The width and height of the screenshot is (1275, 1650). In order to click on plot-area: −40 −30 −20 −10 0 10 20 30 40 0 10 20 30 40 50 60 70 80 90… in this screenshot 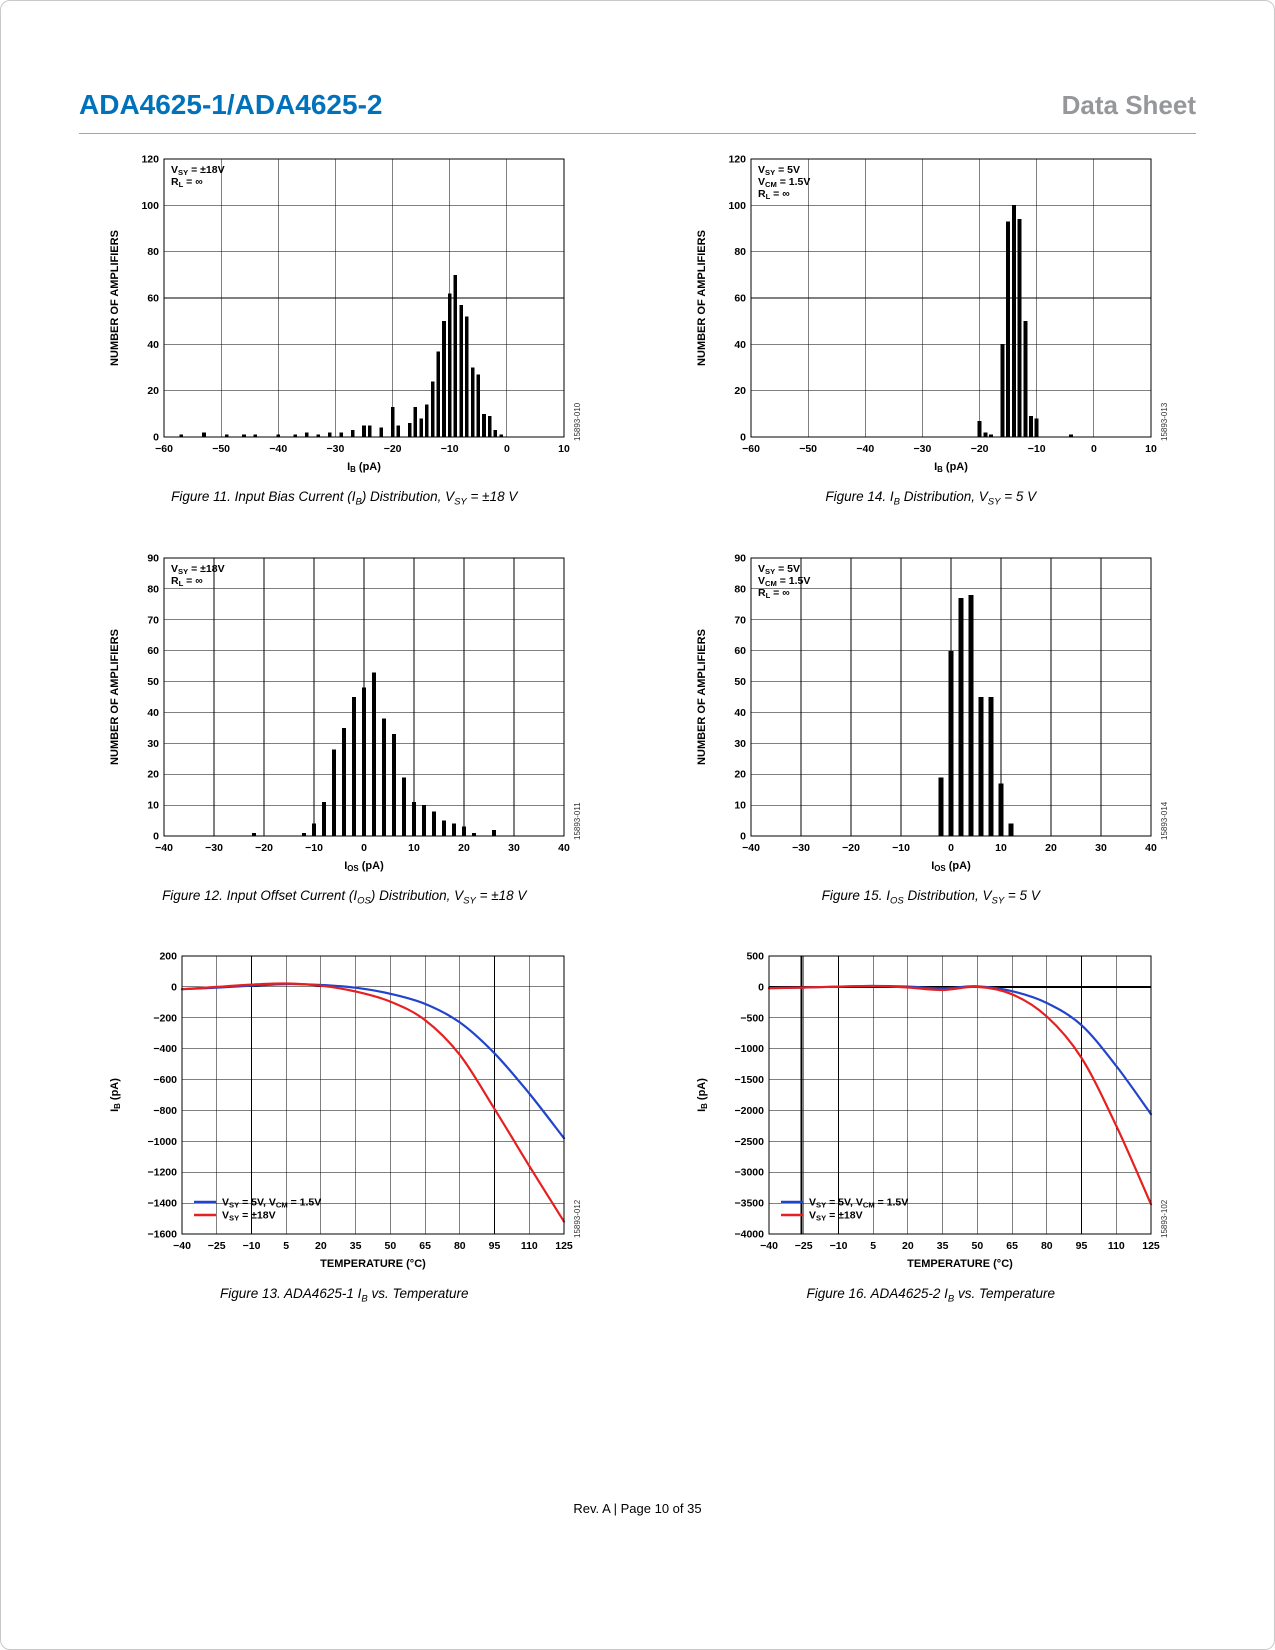, I will do `click(339, 712)`.